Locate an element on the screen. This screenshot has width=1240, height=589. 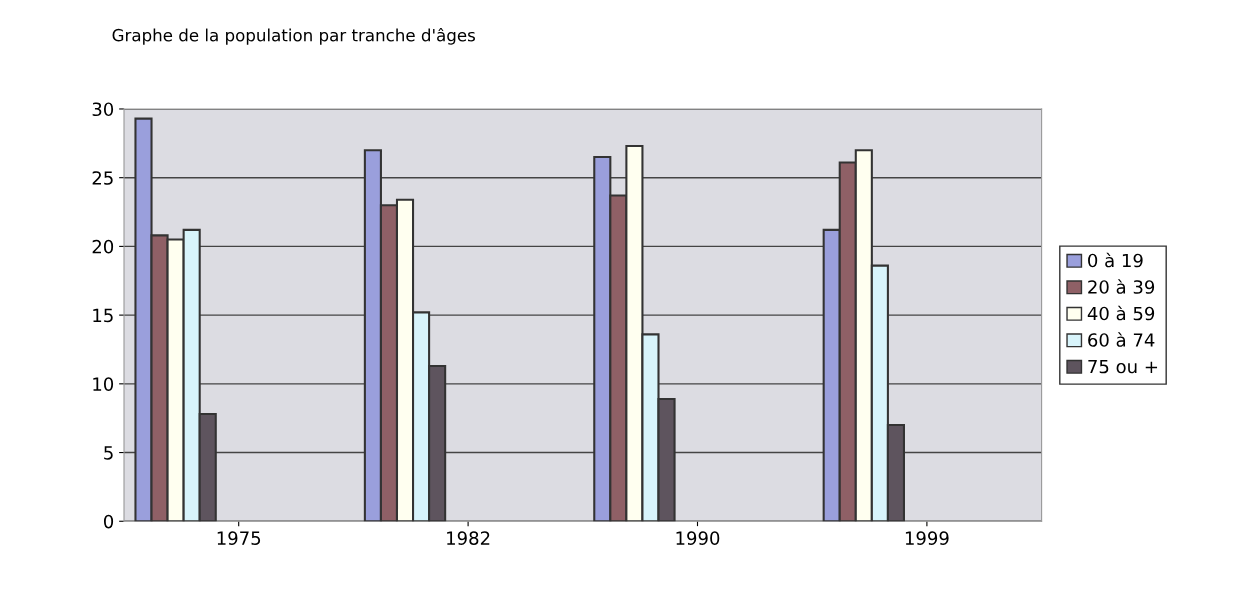
y-tick-label: 15 is located at coordinates (103, 315).